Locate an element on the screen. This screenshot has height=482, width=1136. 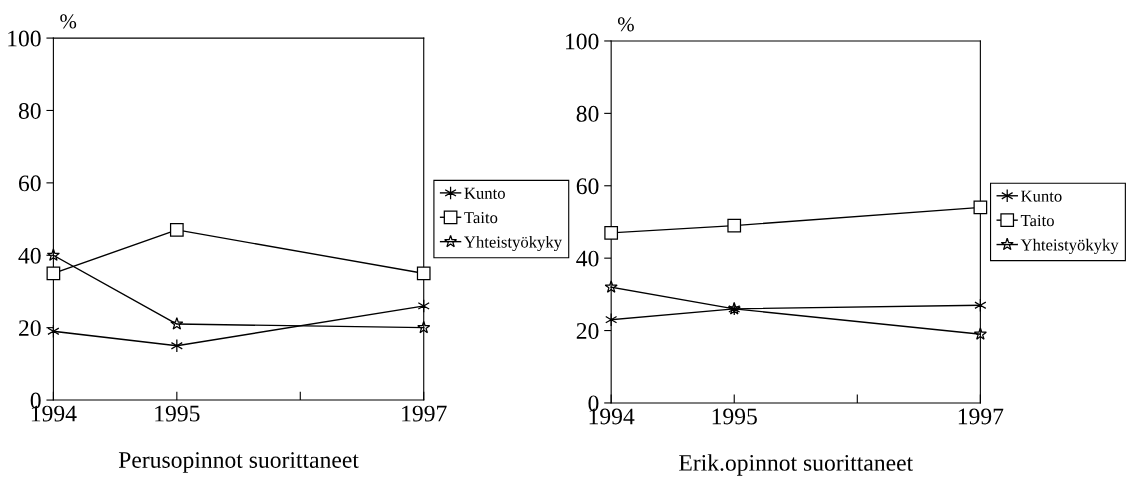
x-axis-title: Perusopinnot suorittaneet is located at coordinates (238, 462).